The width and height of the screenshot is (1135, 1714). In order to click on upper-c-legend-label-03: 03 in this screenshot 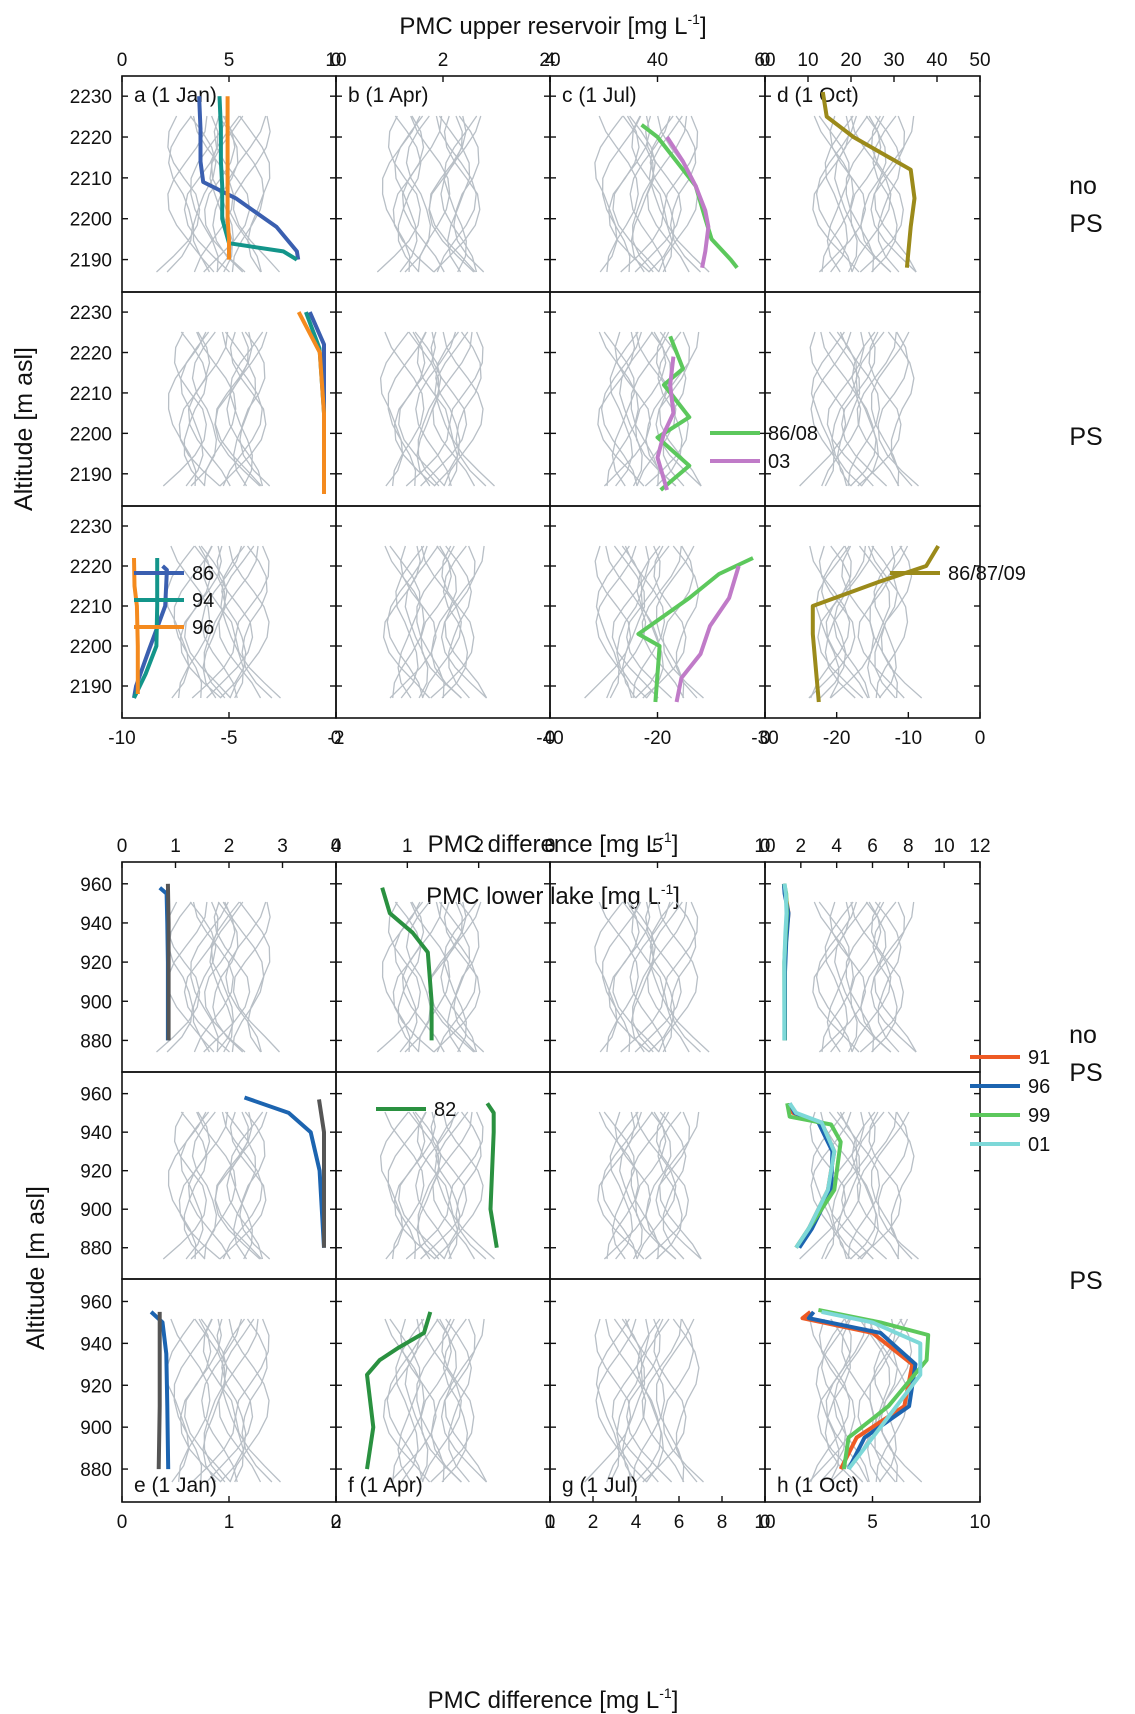, I will do `click(779, 462)`.